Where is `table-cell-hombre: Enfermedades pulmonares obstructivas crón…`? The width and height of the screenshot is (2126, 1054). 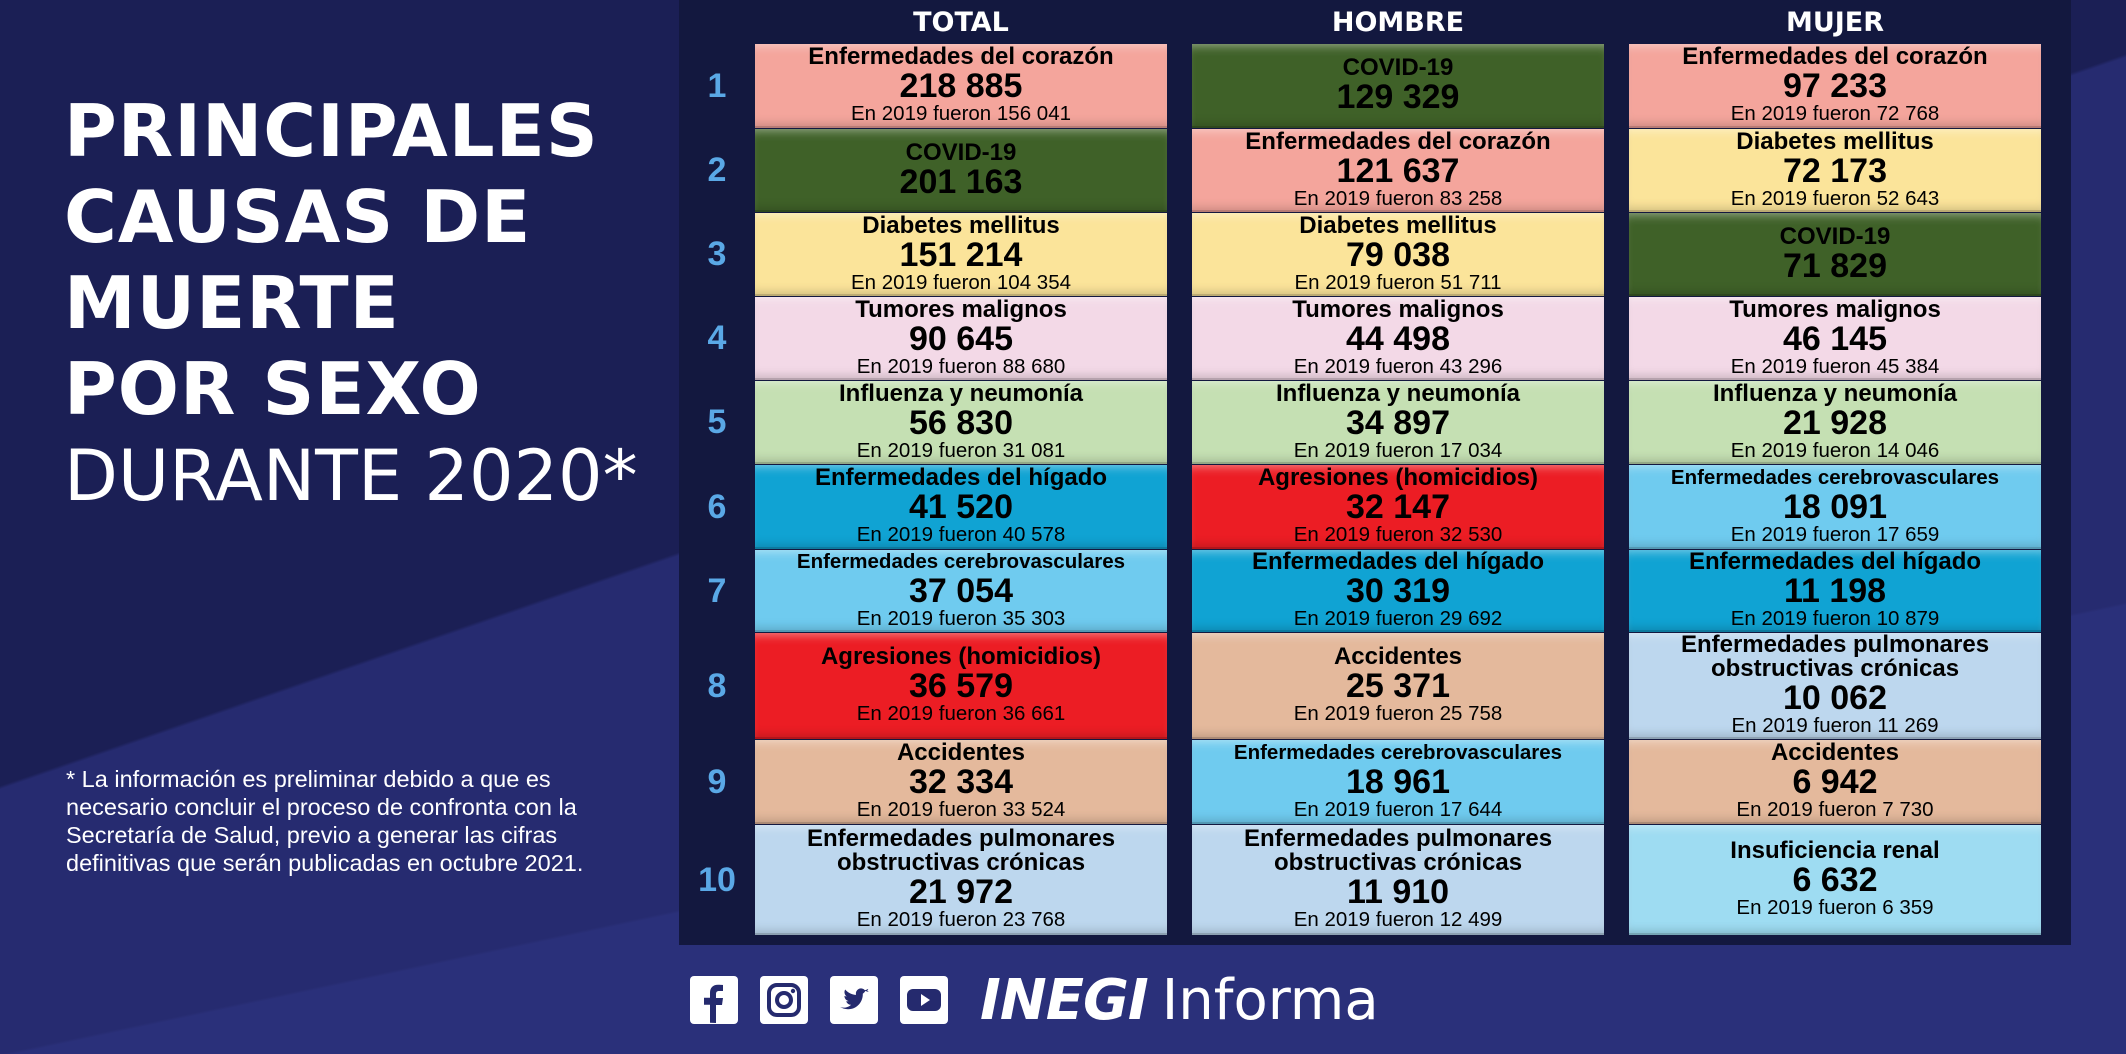 table-cell-hombre: Enfermedades pulmonares obstructivas crón… is located at coordinates (1398, 880).